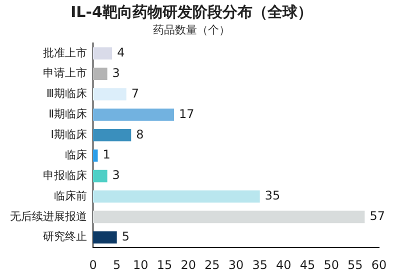  I want to click on data-label: 17, so click(186, 113).